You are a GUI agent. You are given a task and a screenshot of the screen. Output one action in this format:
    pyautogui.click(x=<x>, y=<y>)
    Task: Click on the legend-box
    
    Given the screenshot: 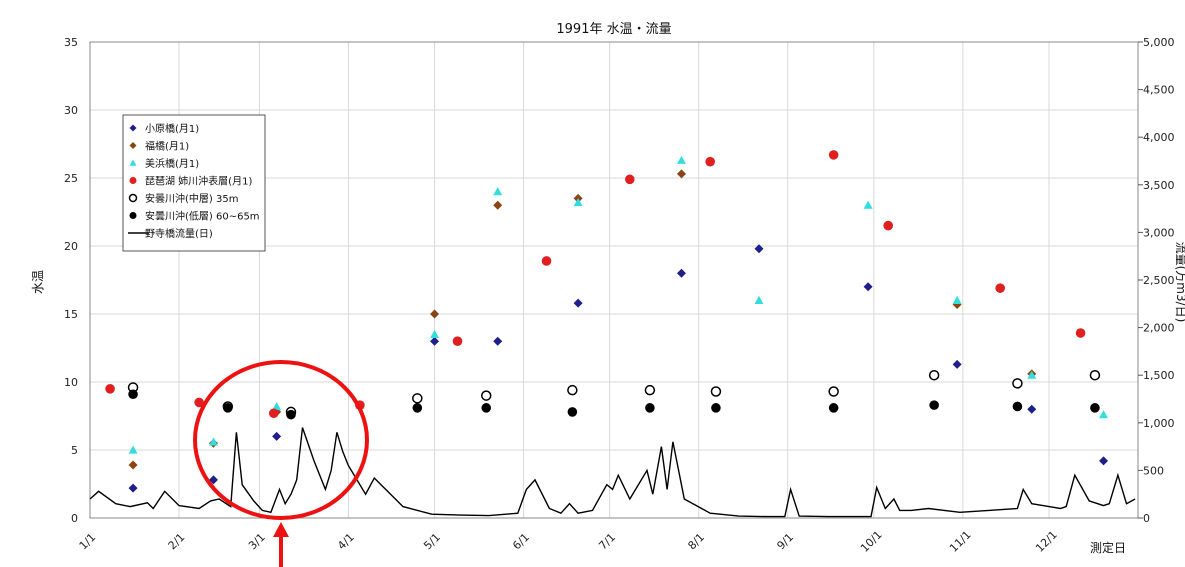 What is the action you would take?
    pyautogui.click(x=194, y=183)
    